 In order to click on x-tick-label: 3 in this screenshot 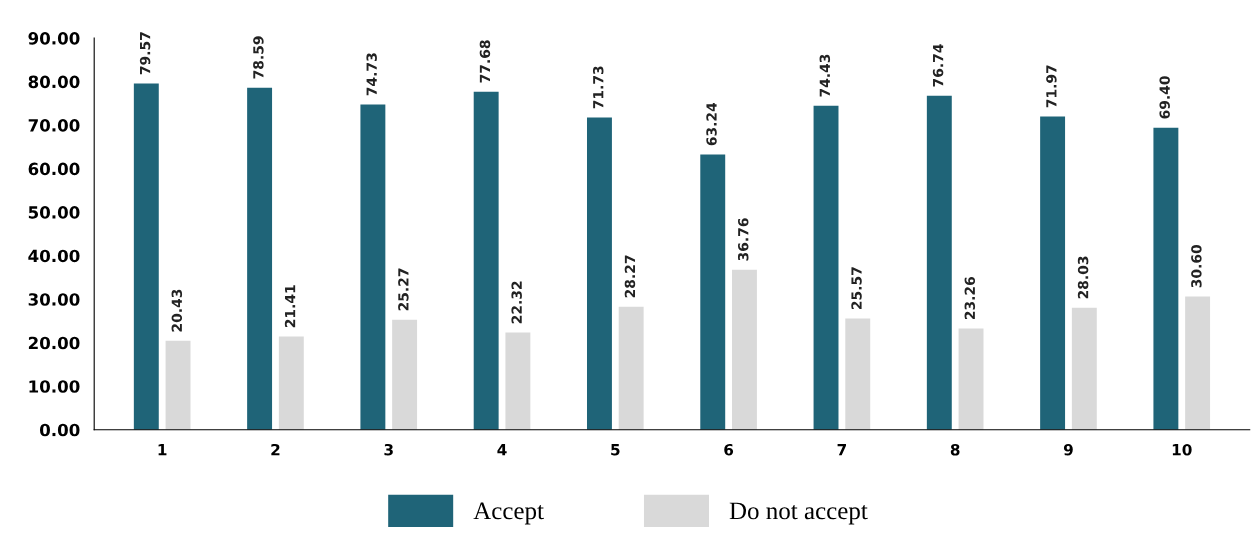, I will do `click(388, 449)`.